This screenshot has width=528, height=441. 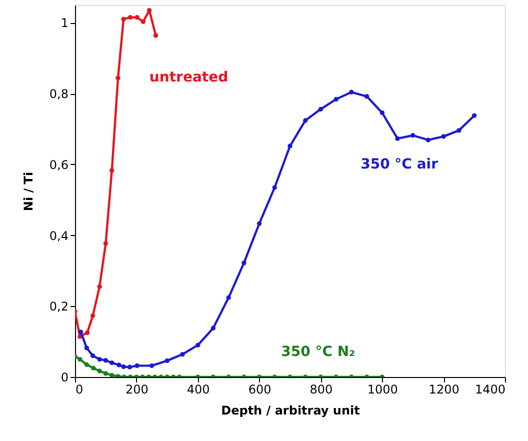 What do you see at coordinates (260, 389) in the screenshot?
I see `x-tick-label: 600` at bounding box center [260, 389].